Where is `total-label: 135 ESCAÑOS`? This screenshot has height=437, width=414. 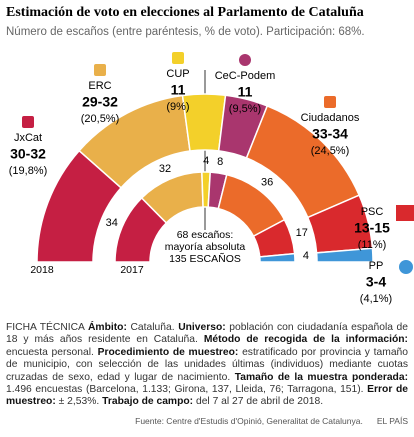 total-label: 135 ESCAÑOS is located at coordinates (205, 258).